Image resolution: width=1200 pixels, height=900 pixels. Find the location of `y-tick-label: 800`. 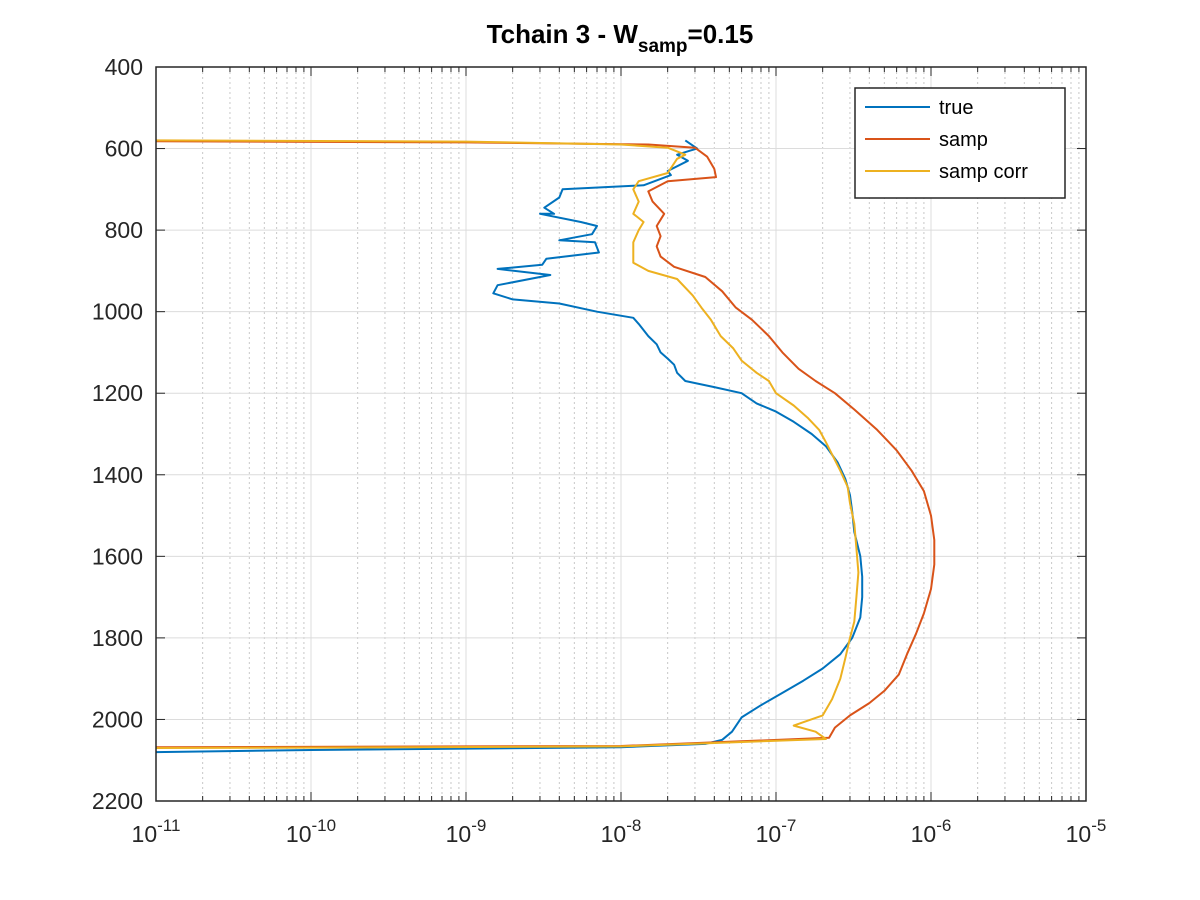

y-tick-label: 800 is located at coordinates (124, 230).